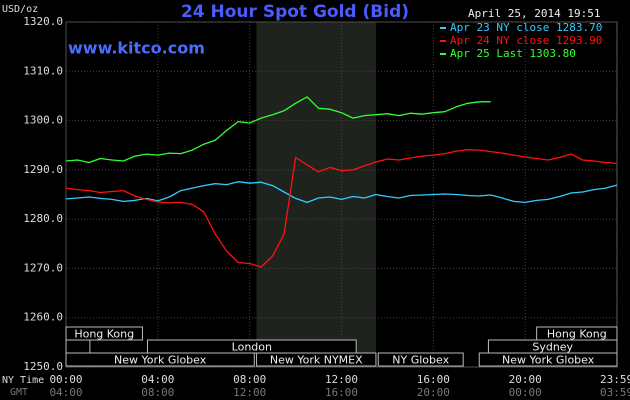  Describe the element at coordinates (252, 347) in the screenshot. I see `session-label: London` at that location.